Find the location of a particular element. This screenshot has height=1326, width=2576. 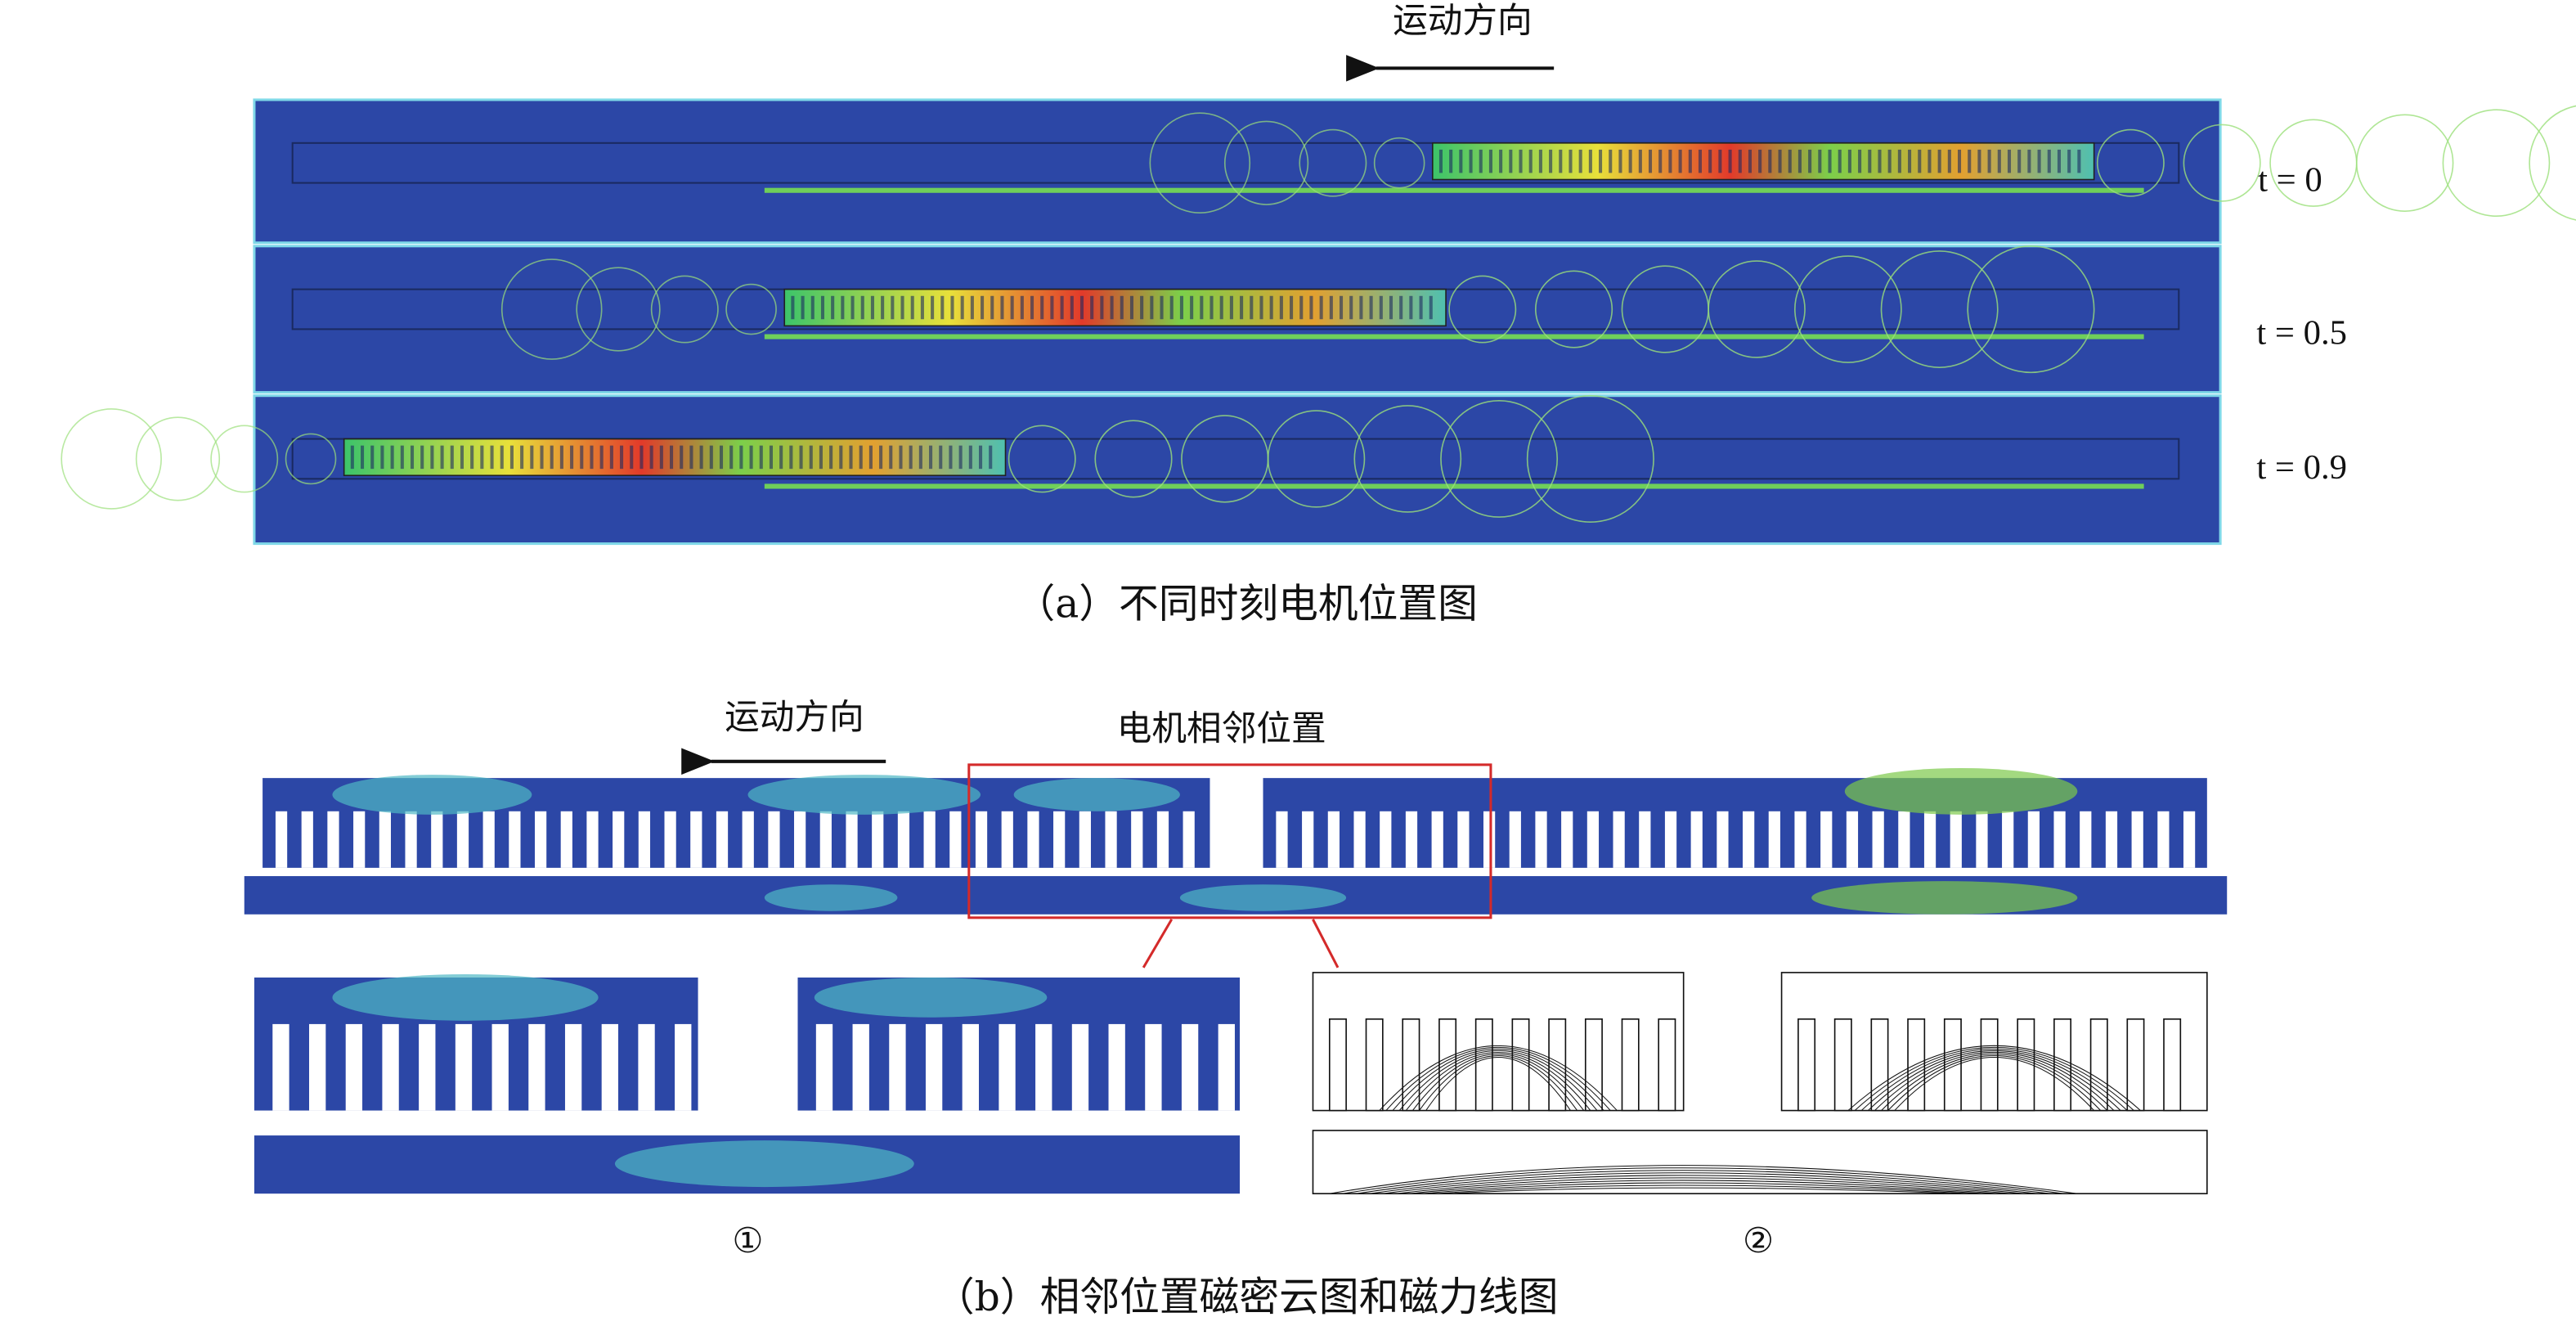

mover is located at coordinates (675, 458).